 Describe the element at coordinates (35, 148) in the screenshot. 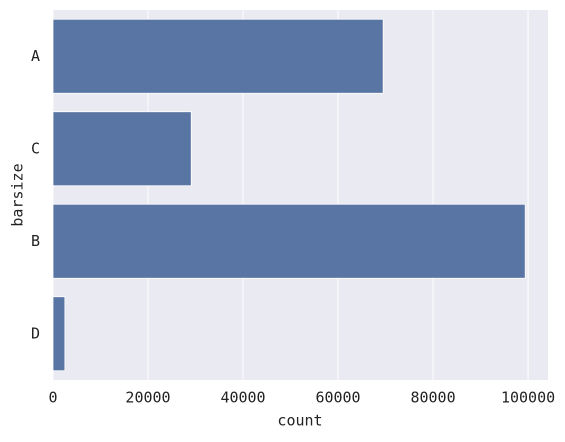

I see `y-tick-label: C` at that location.